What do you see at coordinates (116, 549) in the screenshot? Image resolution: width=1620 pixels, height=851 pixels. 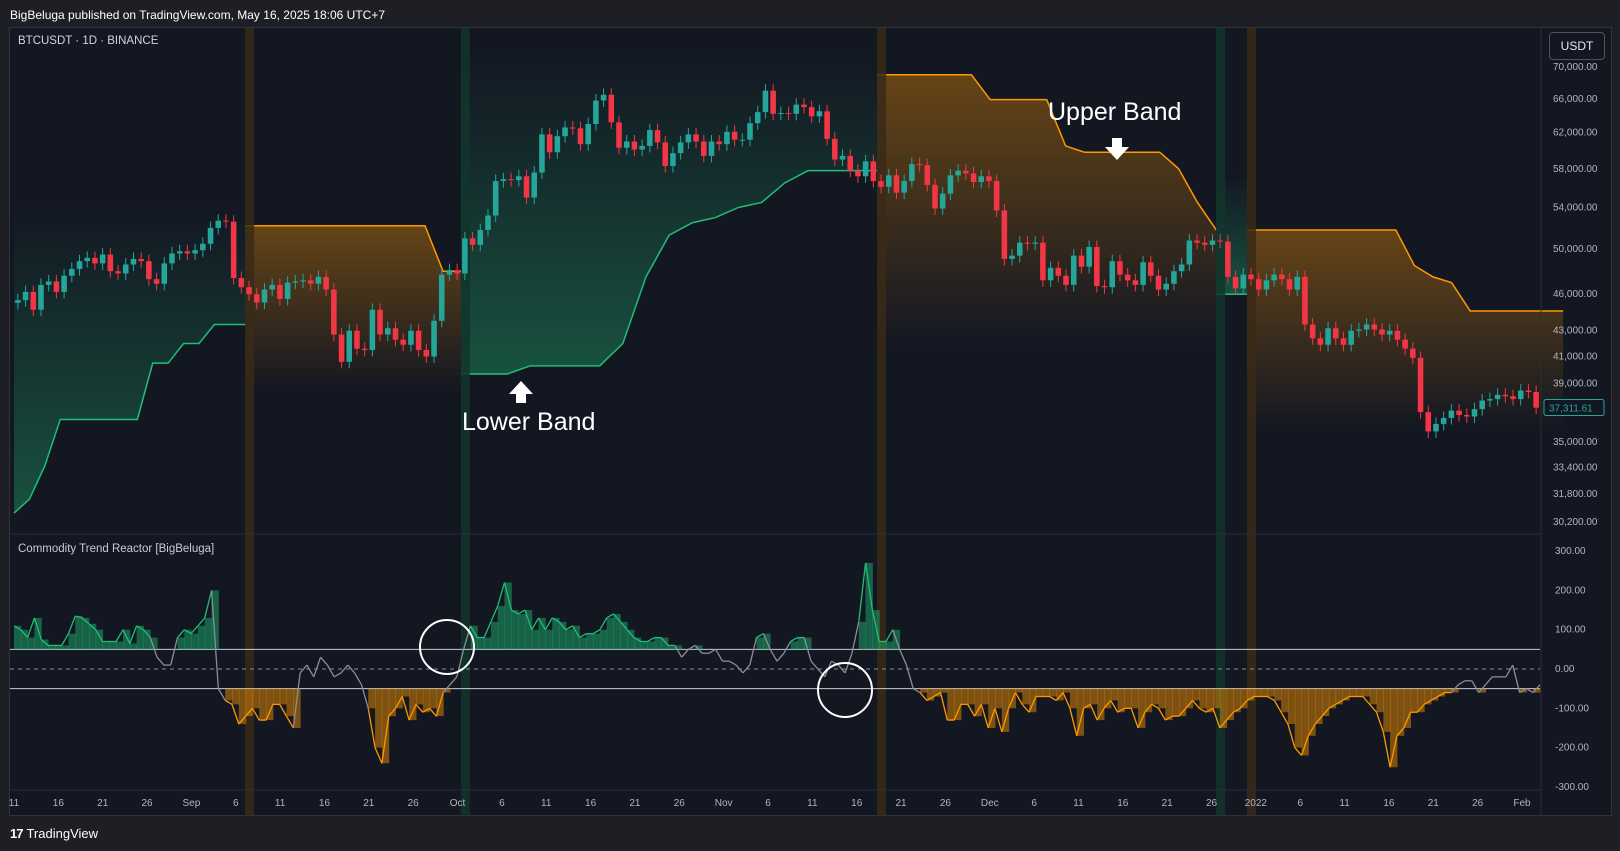 I see `indicator-title: Commodity Trend Reactor [BigBeluga]` at bounding box center [116, 549].